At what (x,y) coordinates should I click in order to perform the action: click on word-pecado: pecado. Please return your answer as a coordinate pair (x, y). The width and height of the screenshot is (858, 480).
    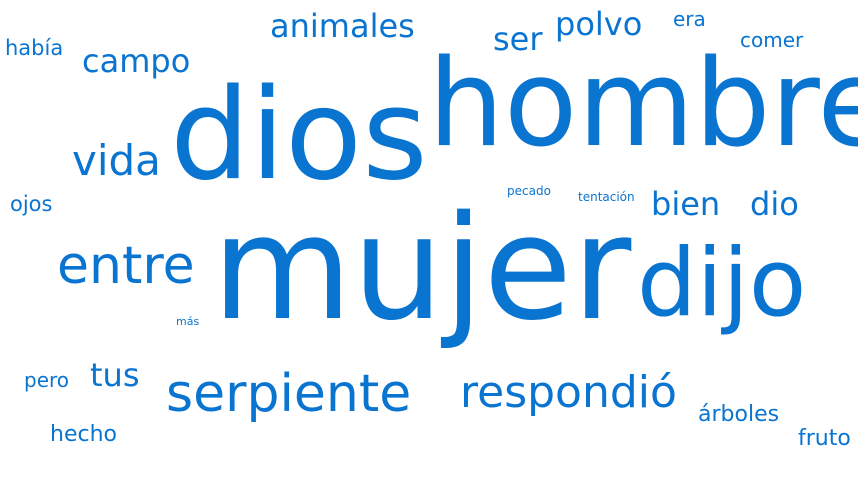
    Looking at the image, I should click on (529, 191).